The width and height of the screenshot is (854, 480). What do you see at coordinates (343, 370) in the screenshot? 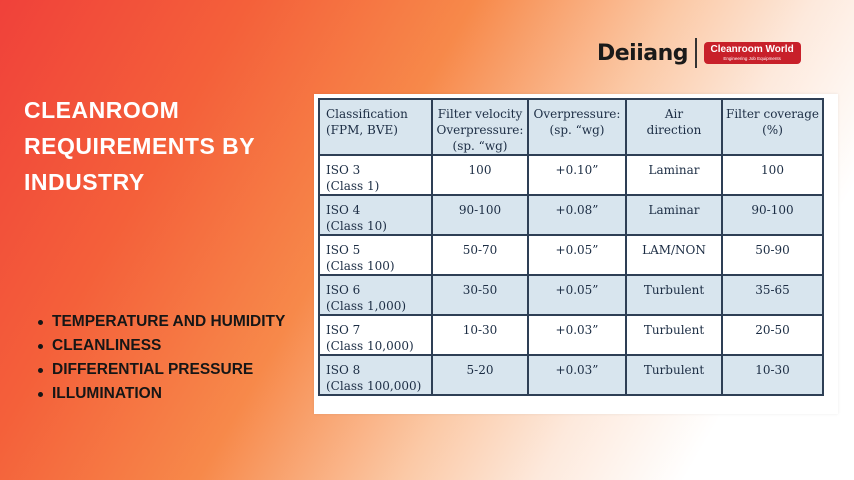
I see `cell-iso: ISO 8` at bounding box center [343, 370].